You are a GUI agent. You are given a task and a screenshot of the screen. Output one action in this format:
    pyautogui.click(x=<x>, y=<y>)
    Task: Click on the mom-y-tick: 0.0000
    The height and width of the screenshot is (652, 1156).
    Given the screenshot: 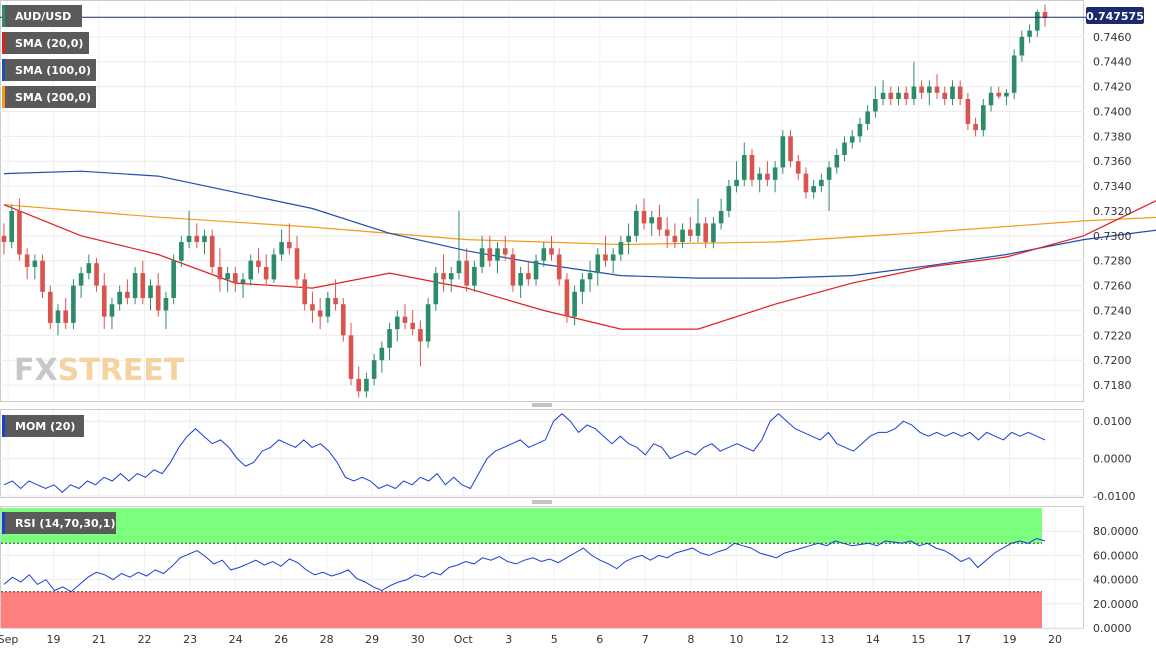 What is the action you would take?
    pyautogui.click(x=1112, y=459)
    